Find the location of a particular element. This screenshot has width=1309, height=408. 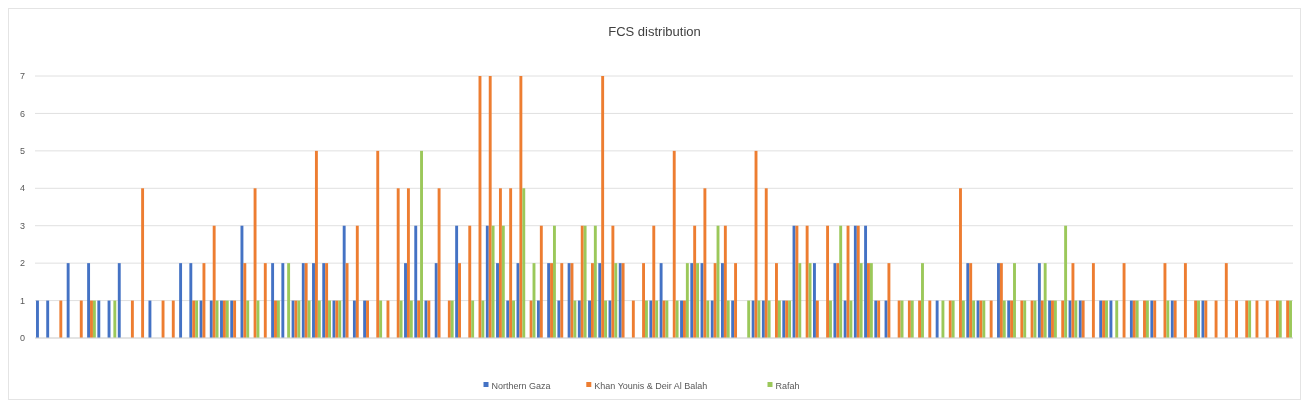

y-tick-label: 7 is located at coordinates (22, 76).